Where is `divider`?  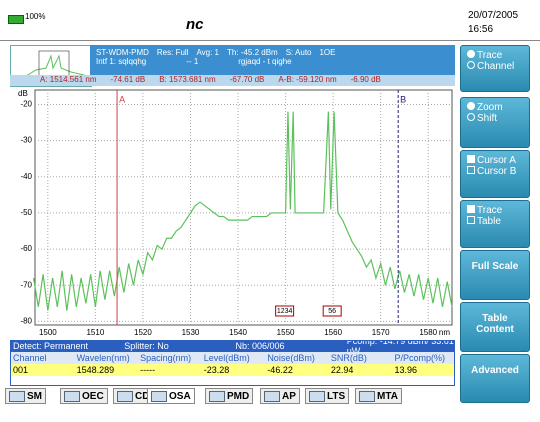 divider is located at coordinates (270, 40).